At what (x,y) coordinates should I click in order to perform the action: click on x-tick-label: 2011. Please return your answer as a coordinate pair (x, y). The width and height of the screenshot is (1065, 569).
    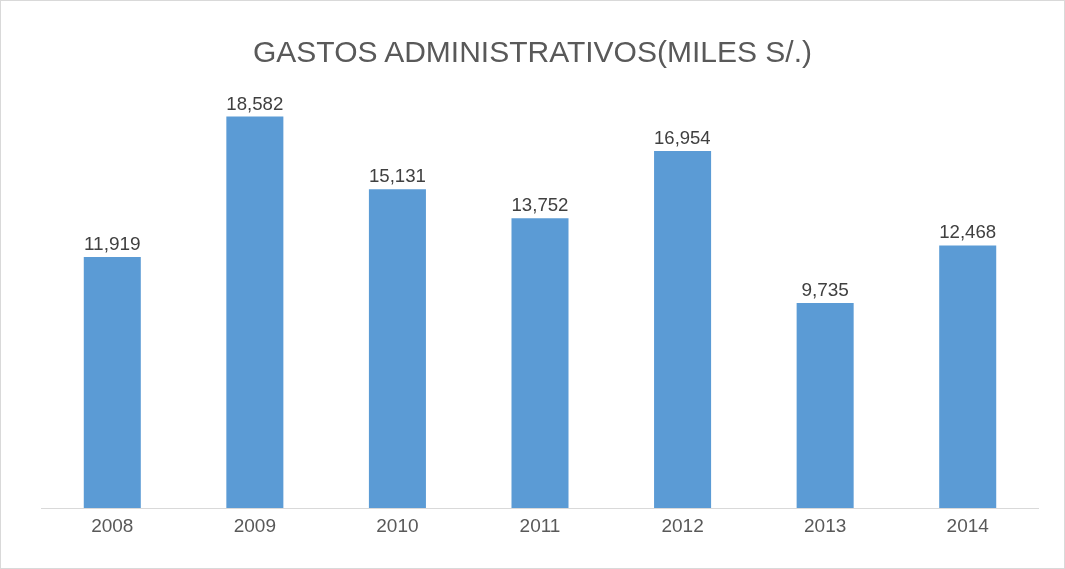
    Looking at the image, I should click on (540, 525).